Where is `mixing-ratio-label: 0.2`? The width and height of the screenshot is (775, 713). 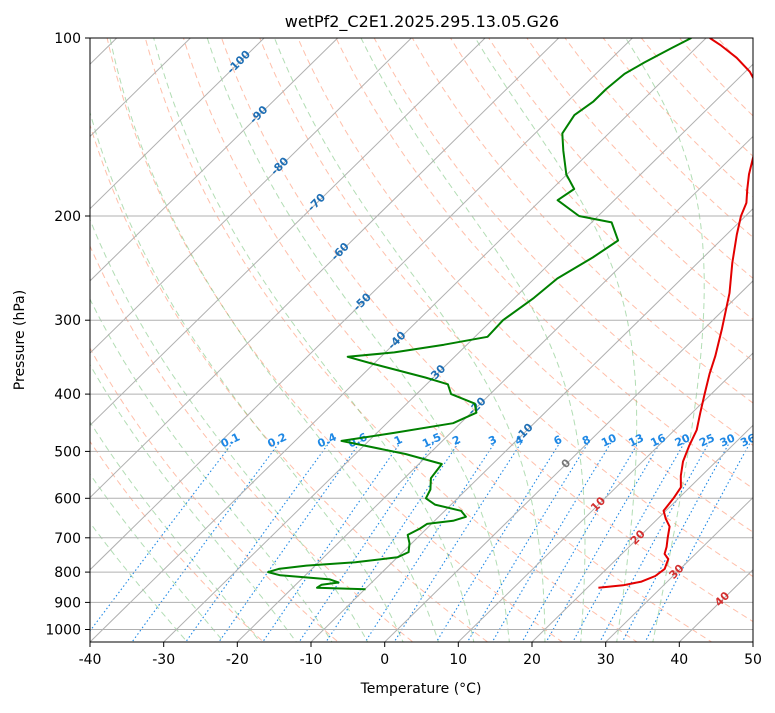 mixing-ratio-label: 0.2 is located at coordinates (277, 440).